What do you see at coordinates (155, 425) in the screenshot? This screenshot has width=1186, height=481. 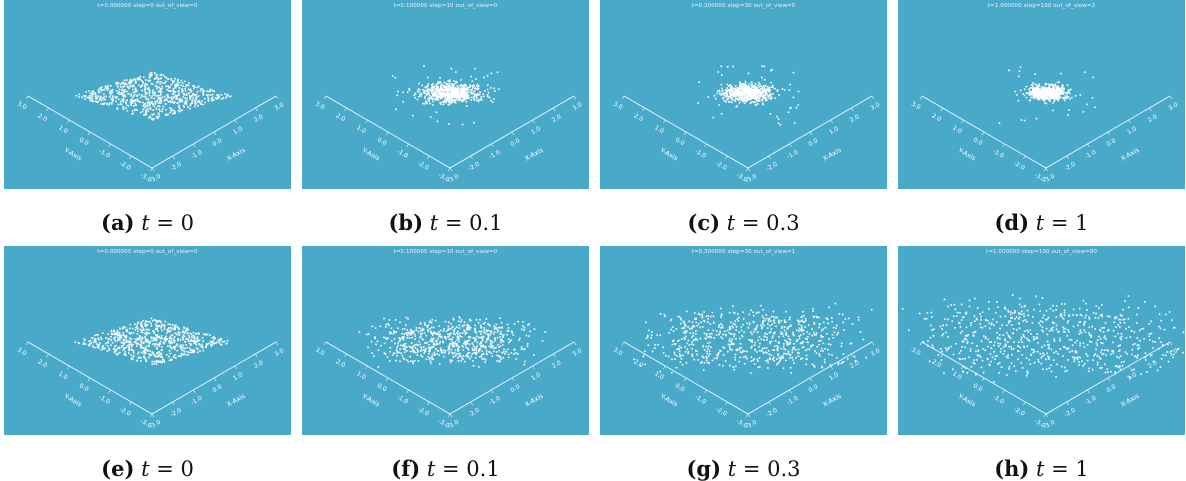 I see `x-tick-label: -3.0` at bounding box center [155, 425].